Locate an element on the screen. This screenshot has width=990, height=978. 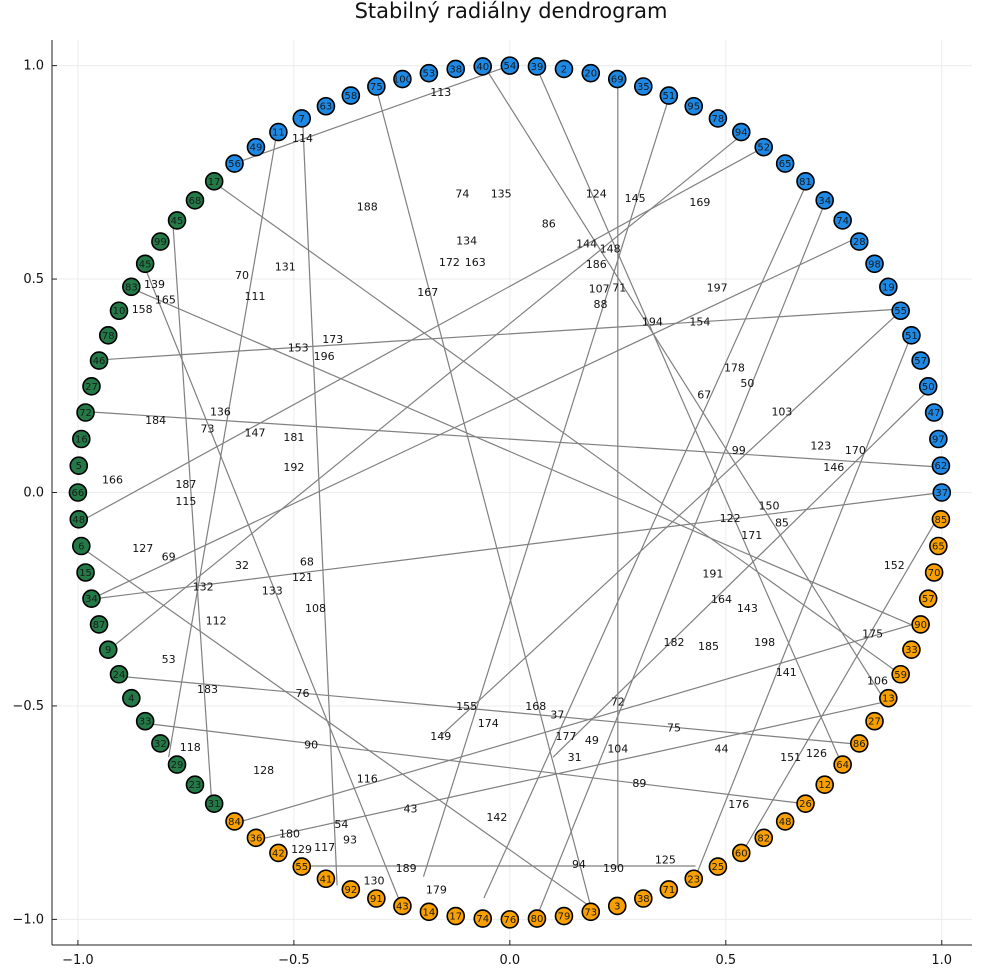
internal-node-label: 182 is located at coordinates (673, 642).